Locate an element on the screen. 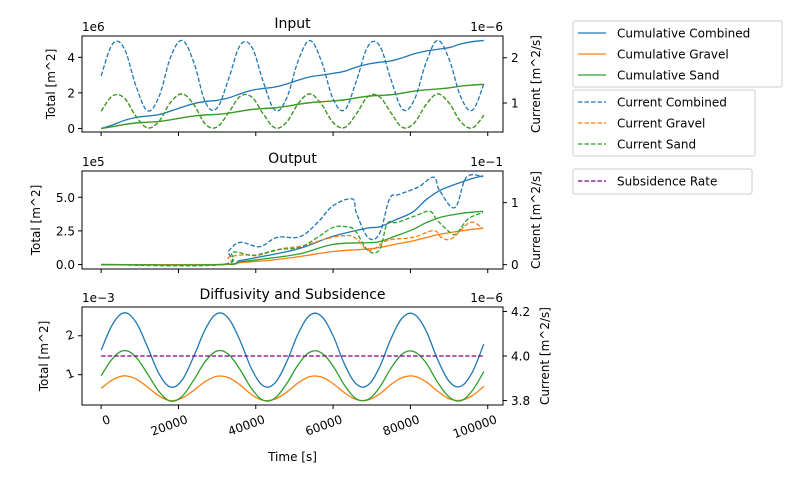 This screenshot has width=794, height=480. series-line-diffusivity-combined is located at coordinates (292, 350).